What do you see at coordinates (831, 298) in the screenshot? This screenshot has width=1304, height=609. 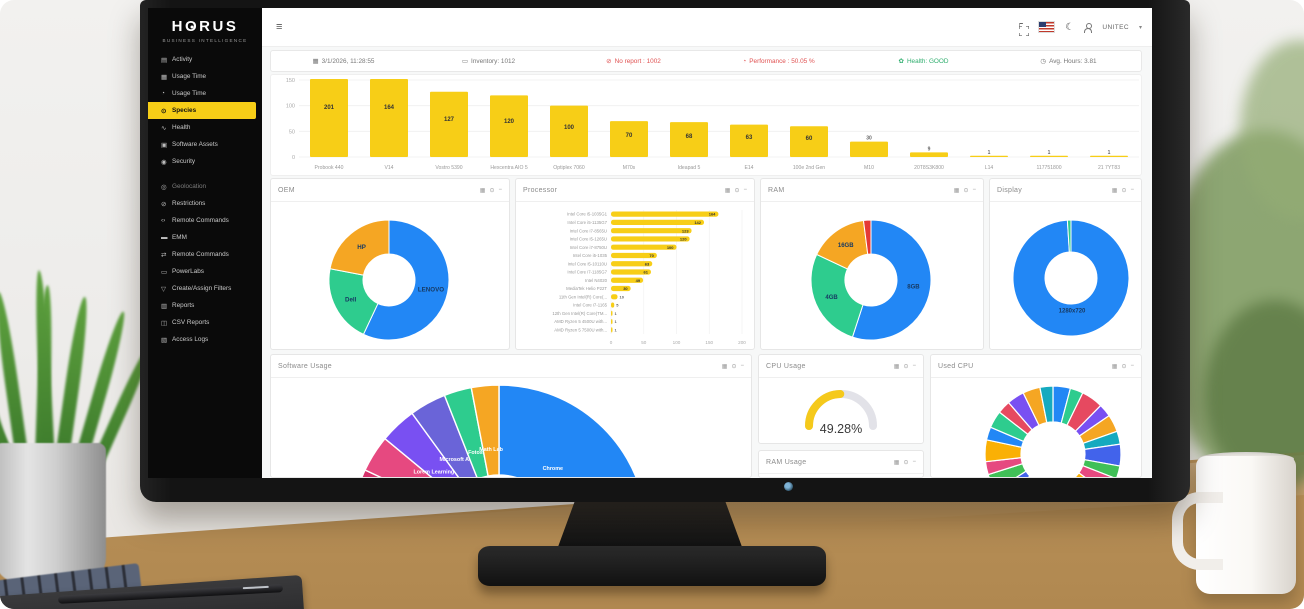 I see `svg-text: 4GB` at bounding box center [831, 298].